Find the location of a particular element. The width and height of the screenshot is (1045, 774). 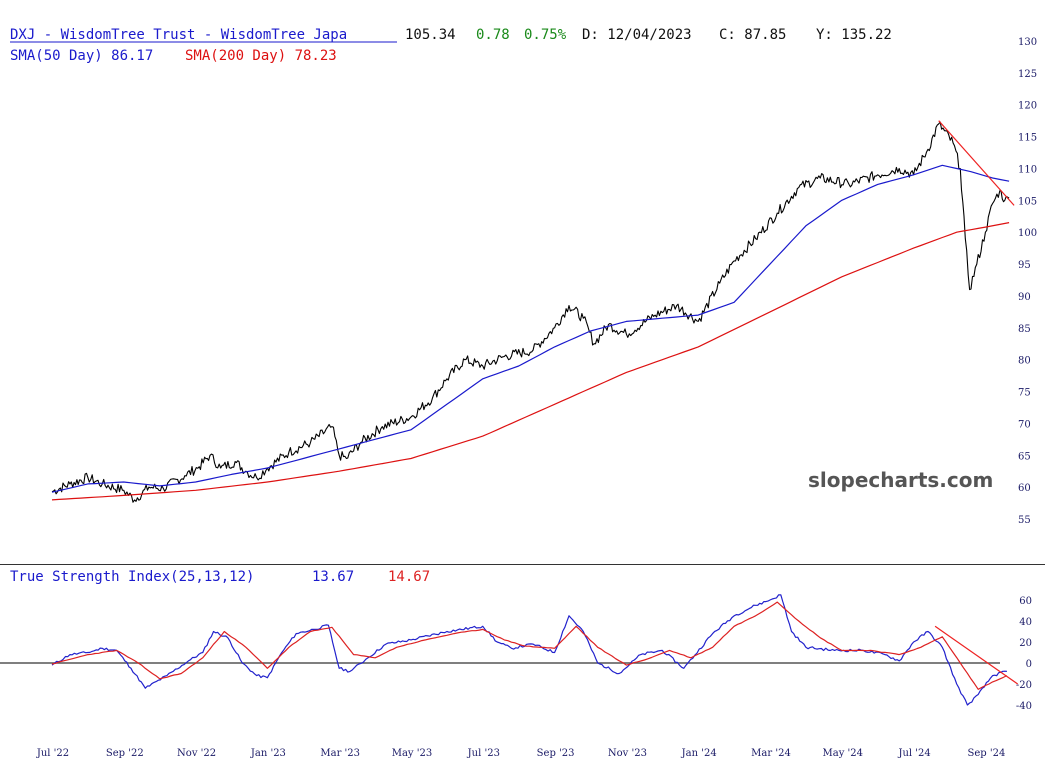

price-change-pct: 0.75% is located at coordinates (545, 35).